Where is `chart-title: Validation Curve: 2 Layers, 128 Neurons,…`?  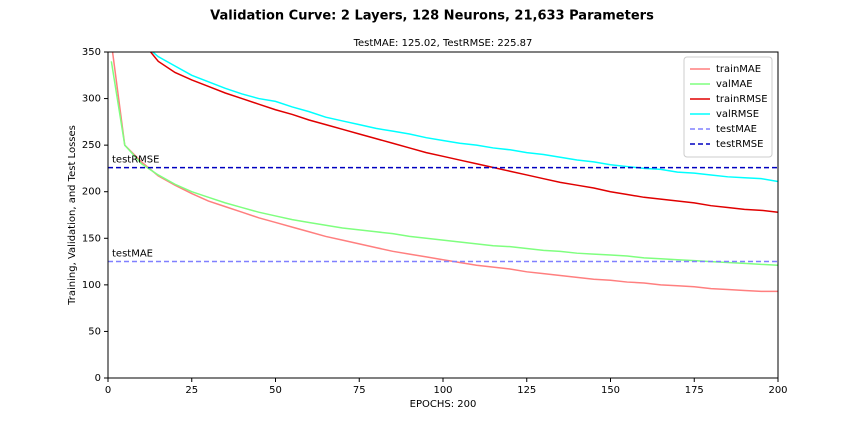 chart-title: Validation Curve: 2 Layers, 128 Neurons,… is located at coordinates (432, 16).